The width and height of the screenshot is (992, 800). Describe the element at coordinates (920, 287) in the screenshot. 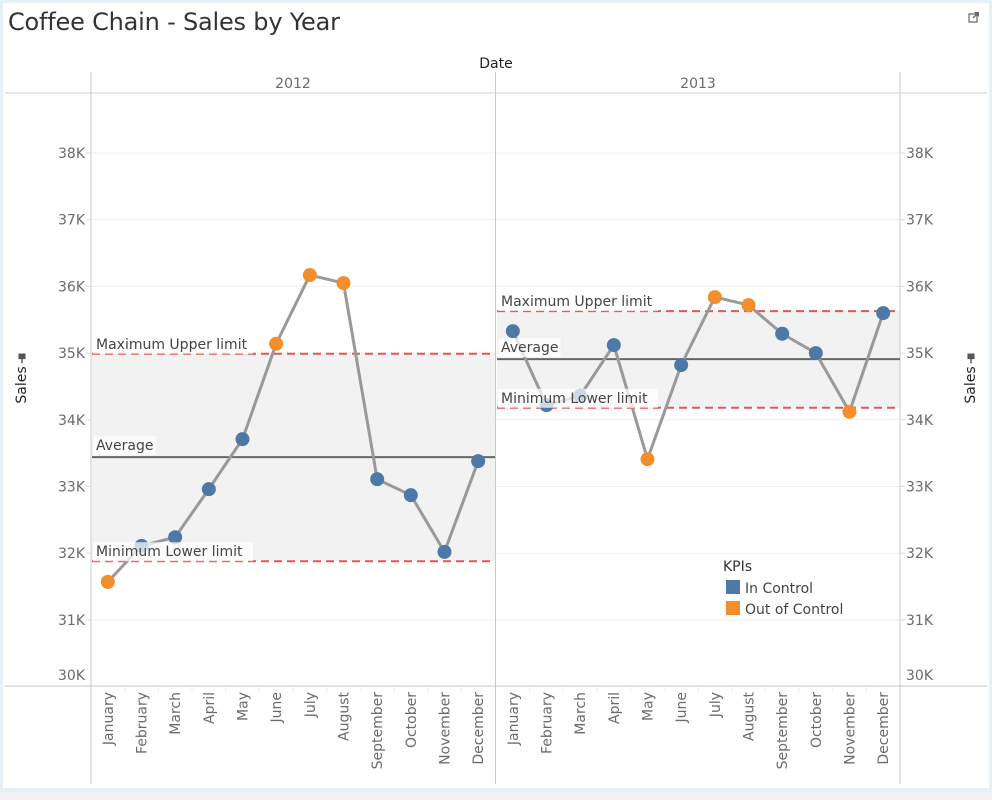

I see `y-tick-label-right: 36K` at that location.